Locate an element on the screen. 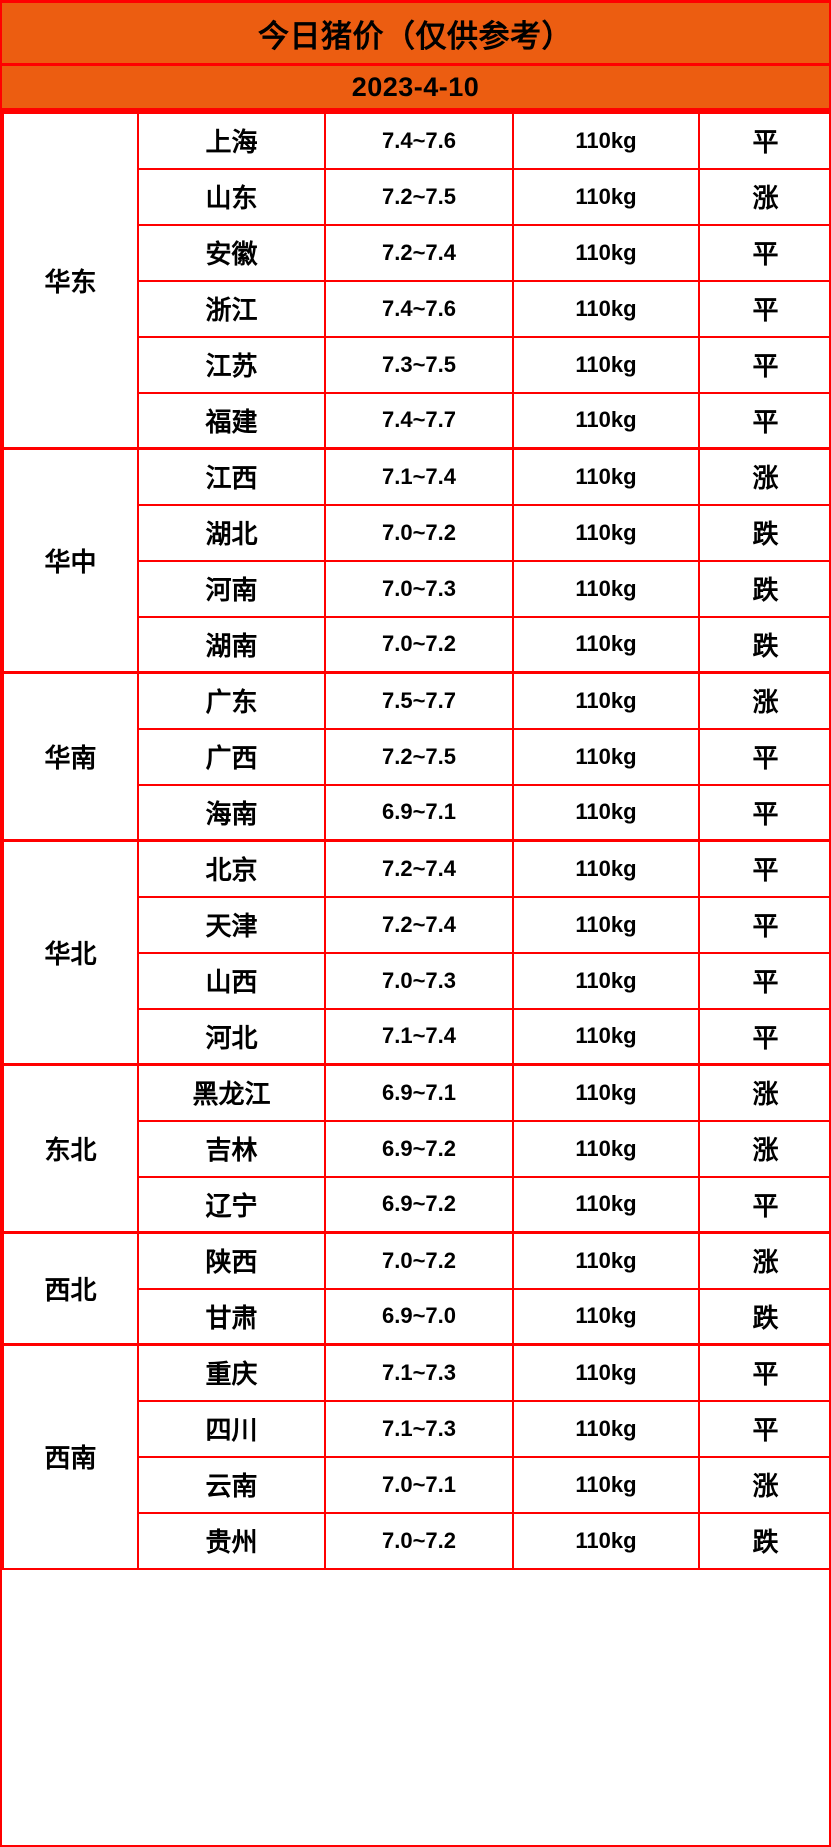 The width and height of the screenshot is (831, 1847). table-row: 东北 黑龙江 6.9~7.1 110kg 涨 is located at coordinates (415, 1148).